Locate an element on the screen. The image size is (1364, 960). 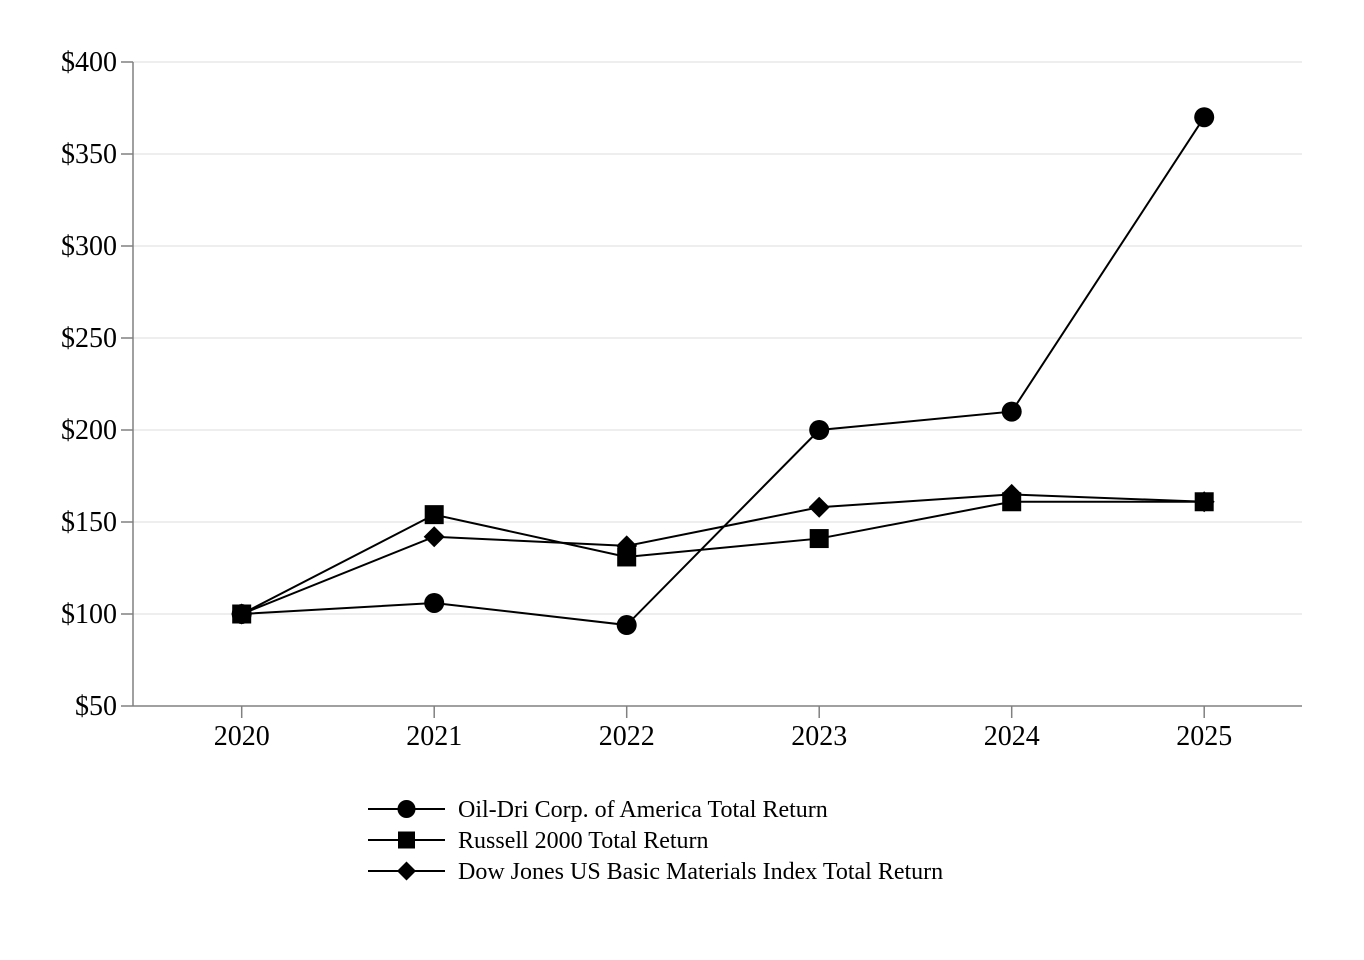
y-tick-label: $350 is located at coordinates (89, 154).